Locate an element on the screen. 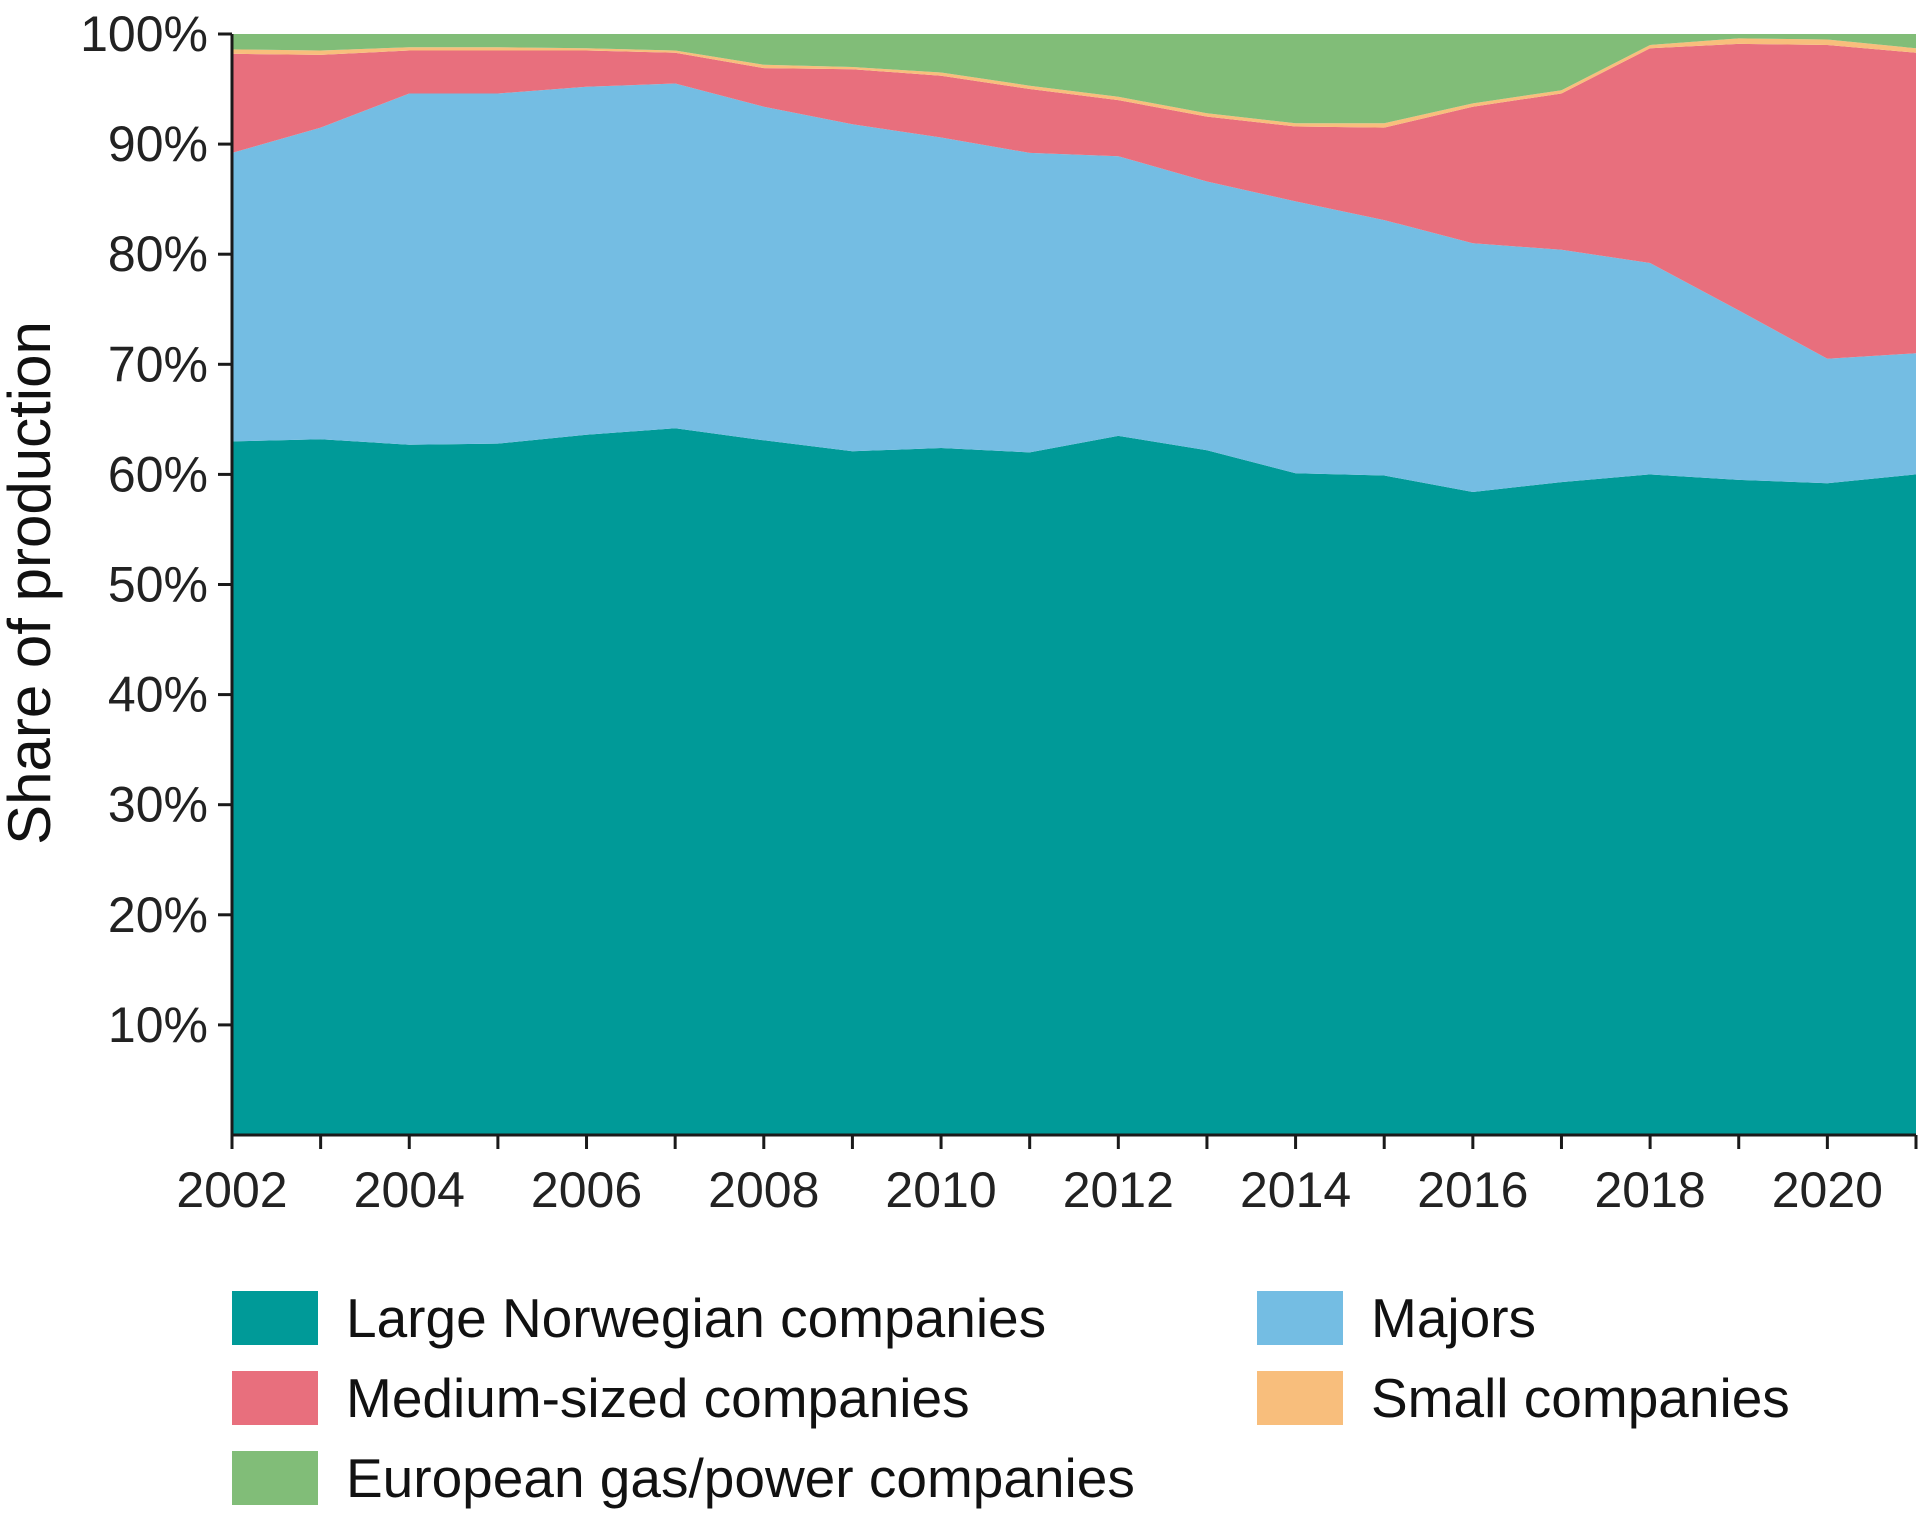  x-tick-label: 2018 is located at coordinates (1649, 1190).